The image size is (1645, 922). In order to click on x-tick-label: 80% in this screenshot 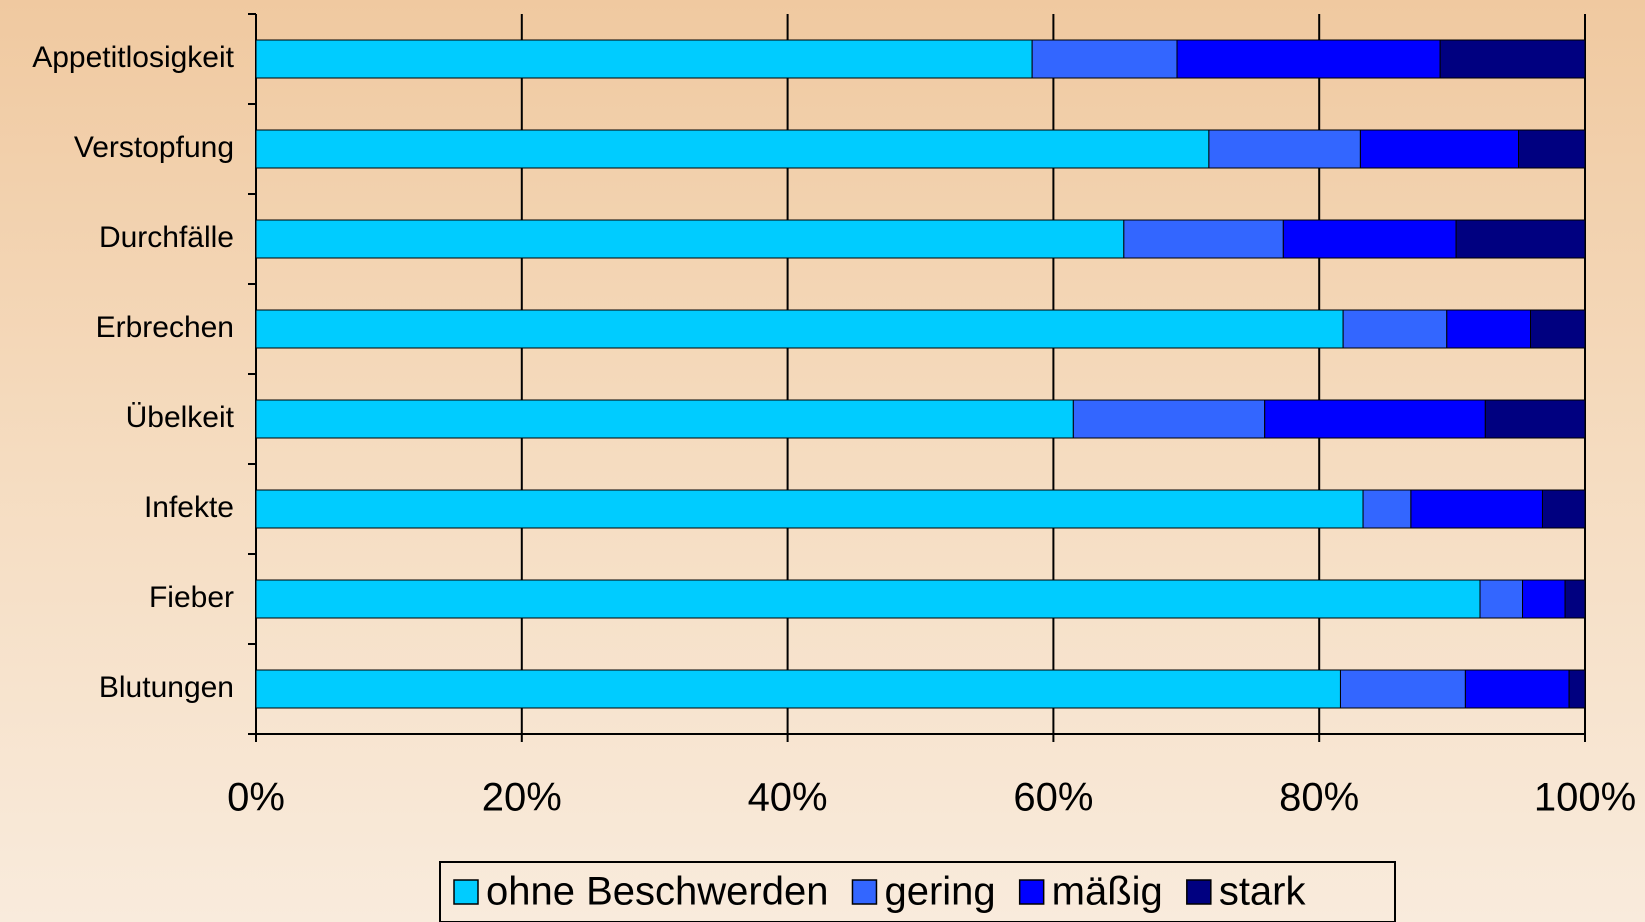, I will do `click(1319, 798)`.